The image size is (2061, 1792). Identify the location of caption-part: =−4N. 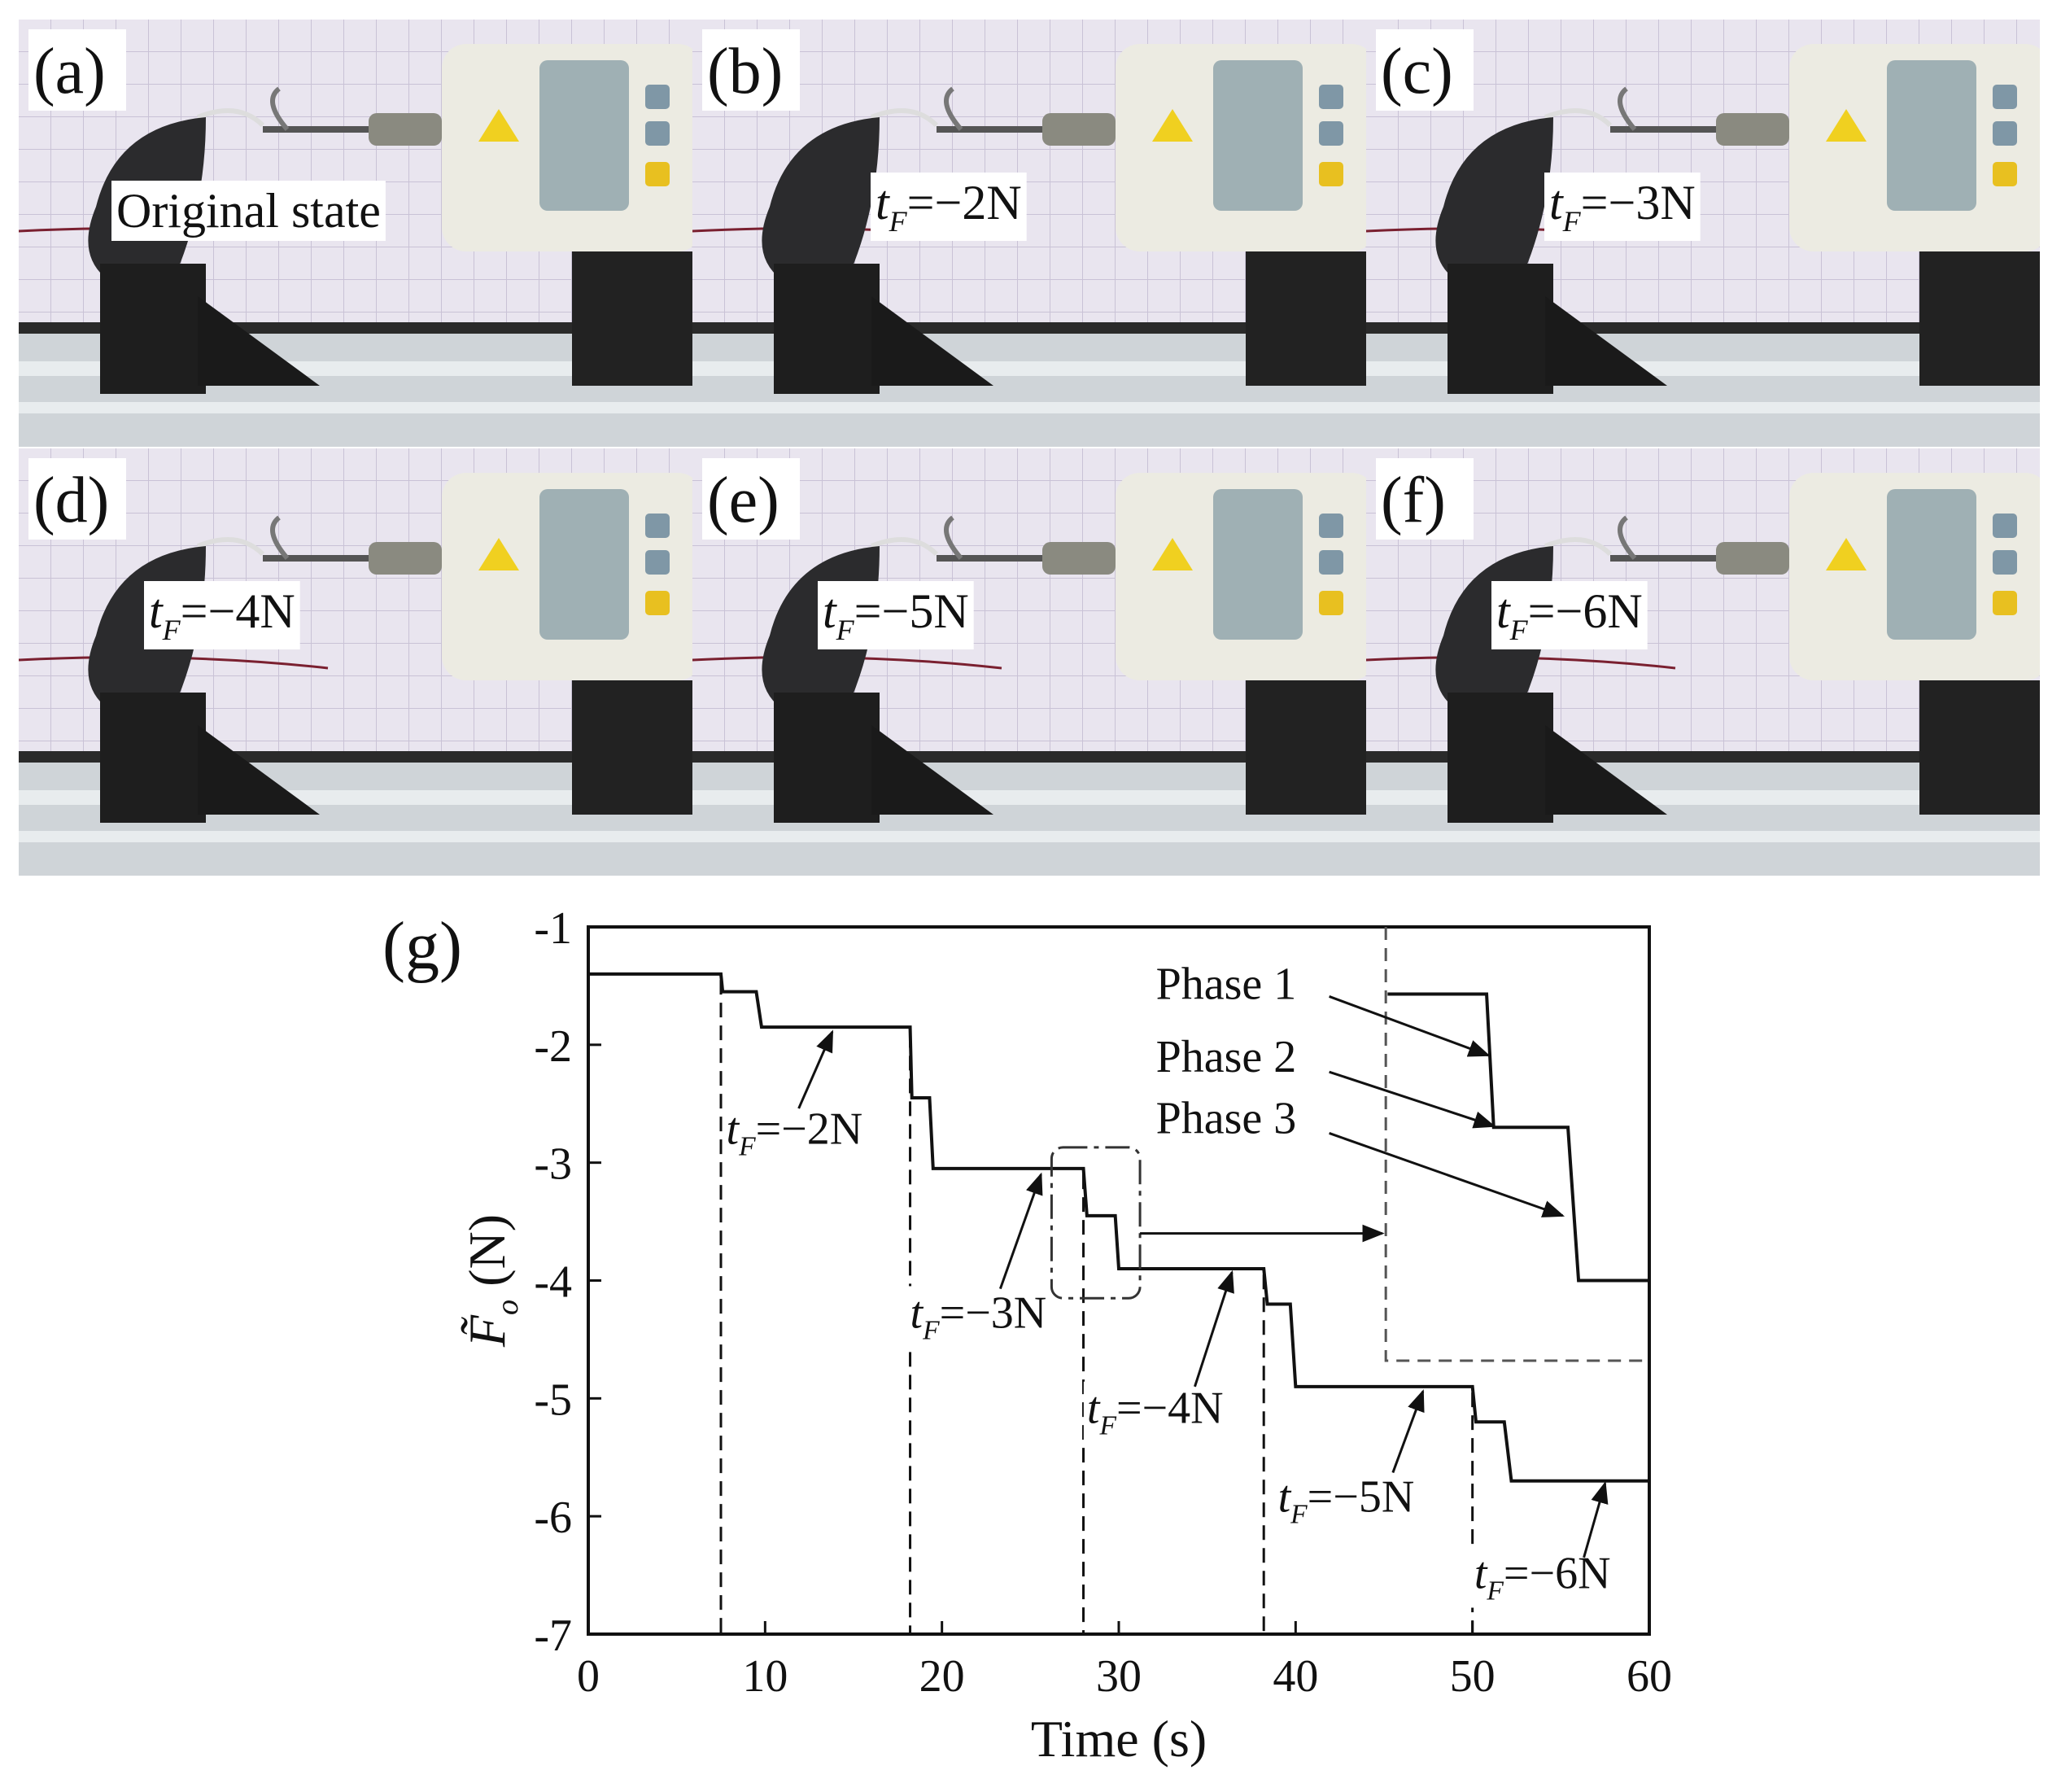
(238, 611).